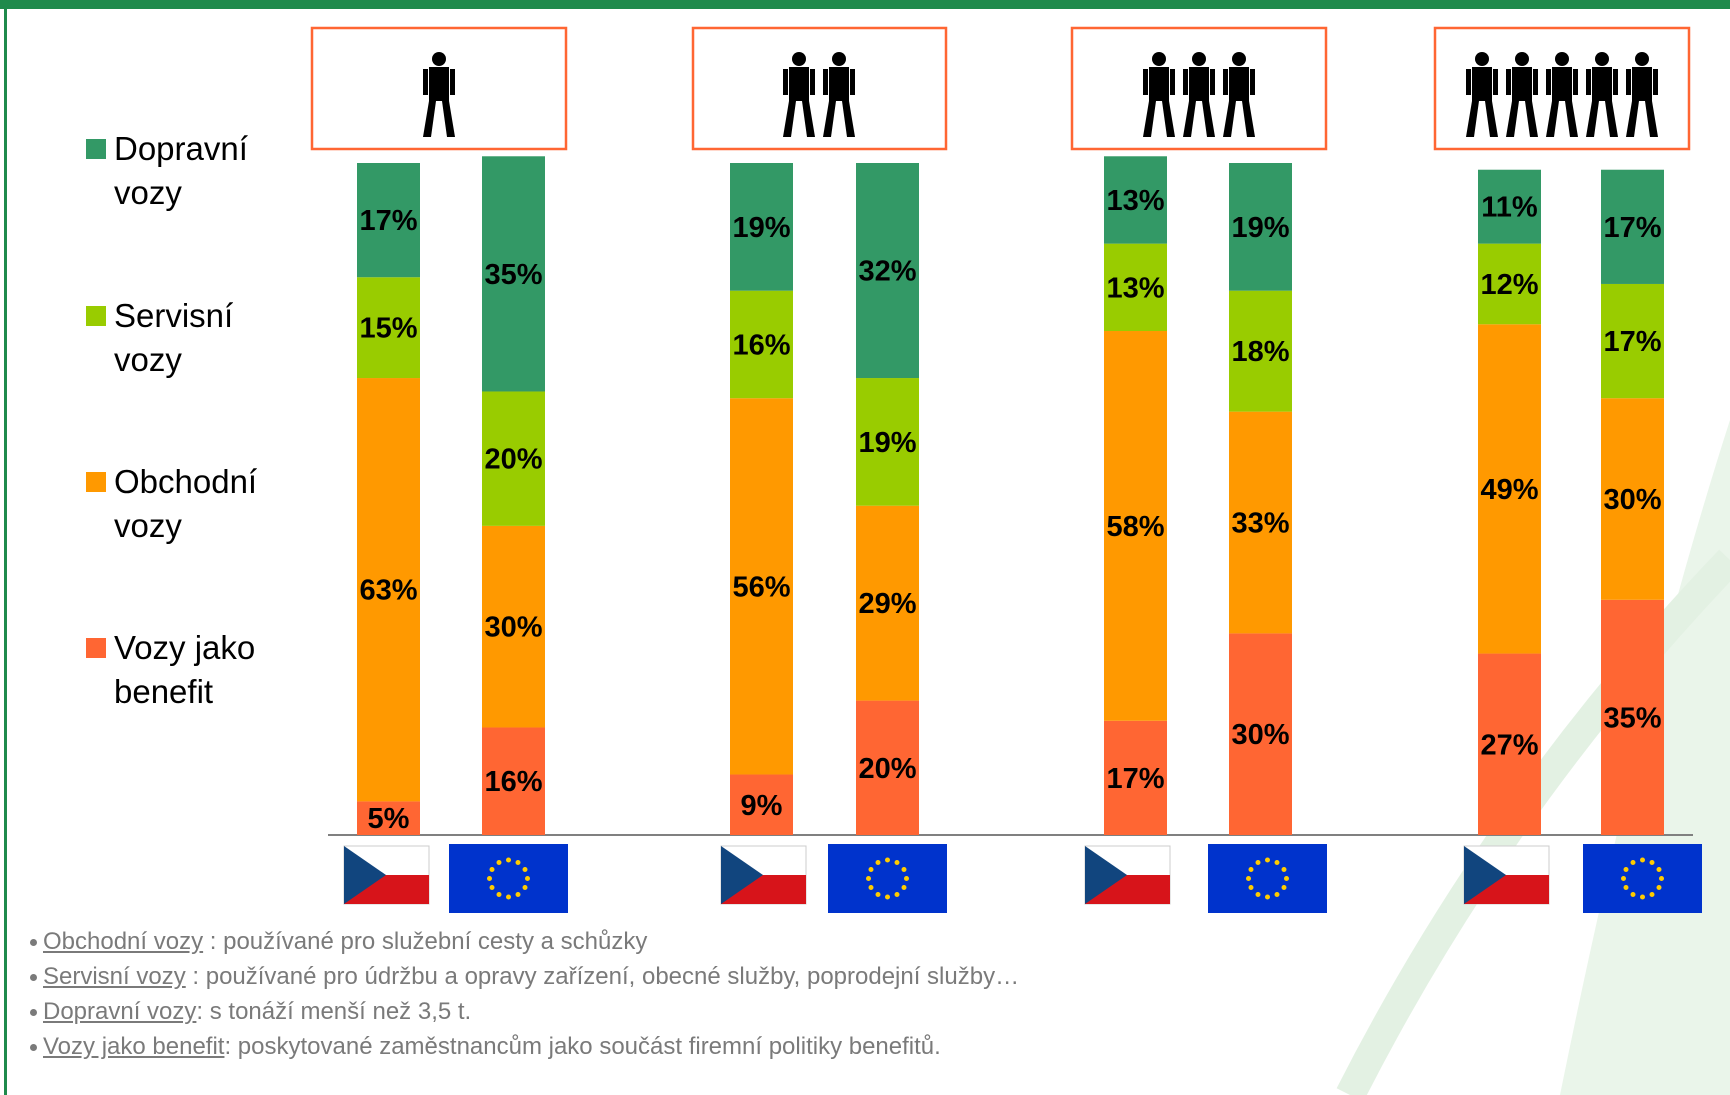 This screenshot has width=1730, height=1095. I want to click on note-text: : s tonáží menší než 3,5 t., so click(334, 1011).